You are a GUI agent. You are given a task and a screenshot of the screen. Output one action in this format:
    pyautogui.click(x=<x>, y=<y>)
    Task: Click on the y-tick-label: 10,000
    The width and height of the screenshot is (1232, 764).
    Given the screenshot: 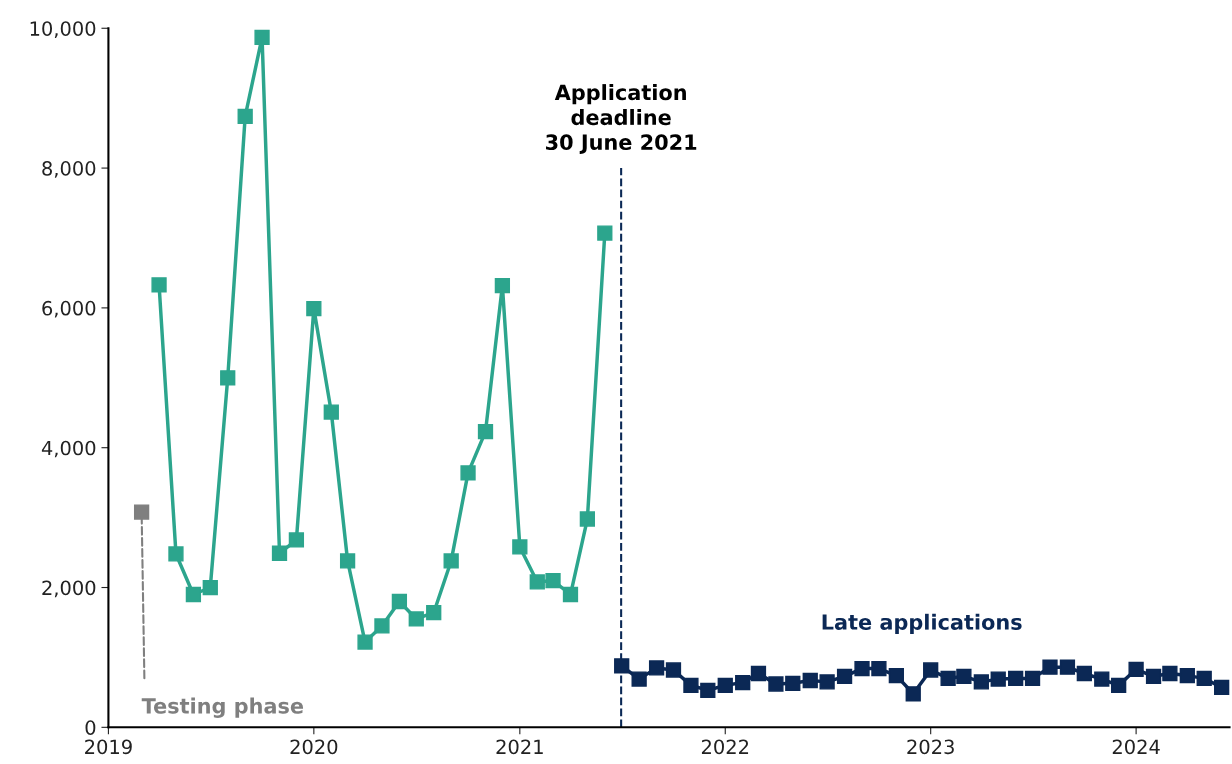 What is the action you would take?
    pyautogui.click(x=63, y=29)
    